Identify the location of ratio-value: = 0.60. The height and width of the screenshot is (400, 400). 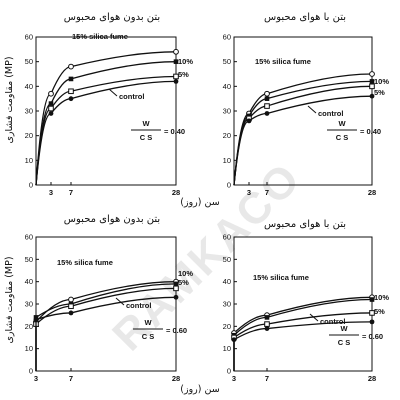
(176, 330).